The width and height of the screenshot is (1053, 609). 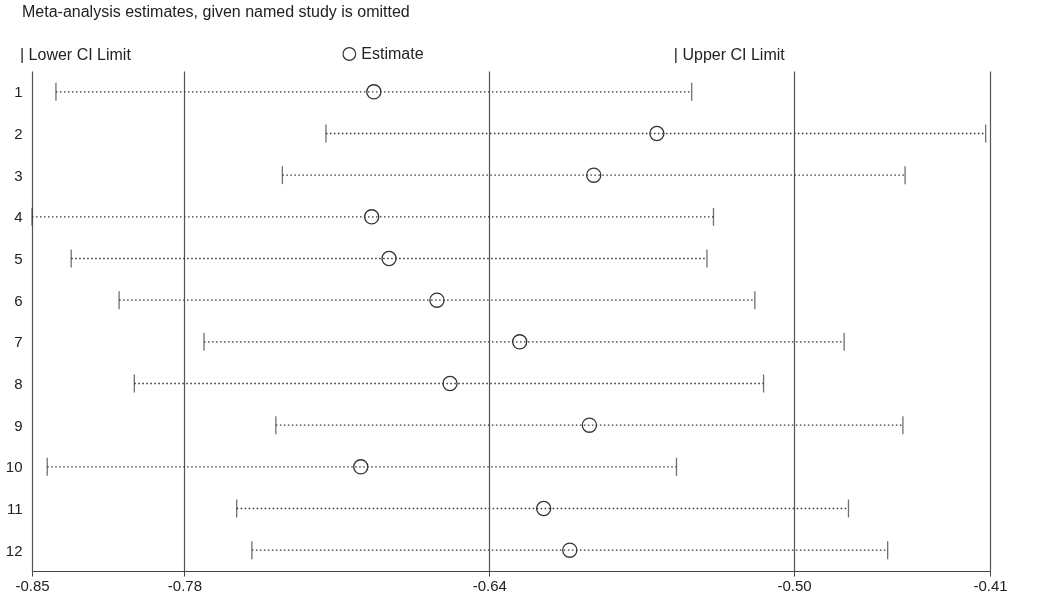 I want to click on chart-title: Meta-analysis estimates, given named study is omitted, so click(x=216, y=11).